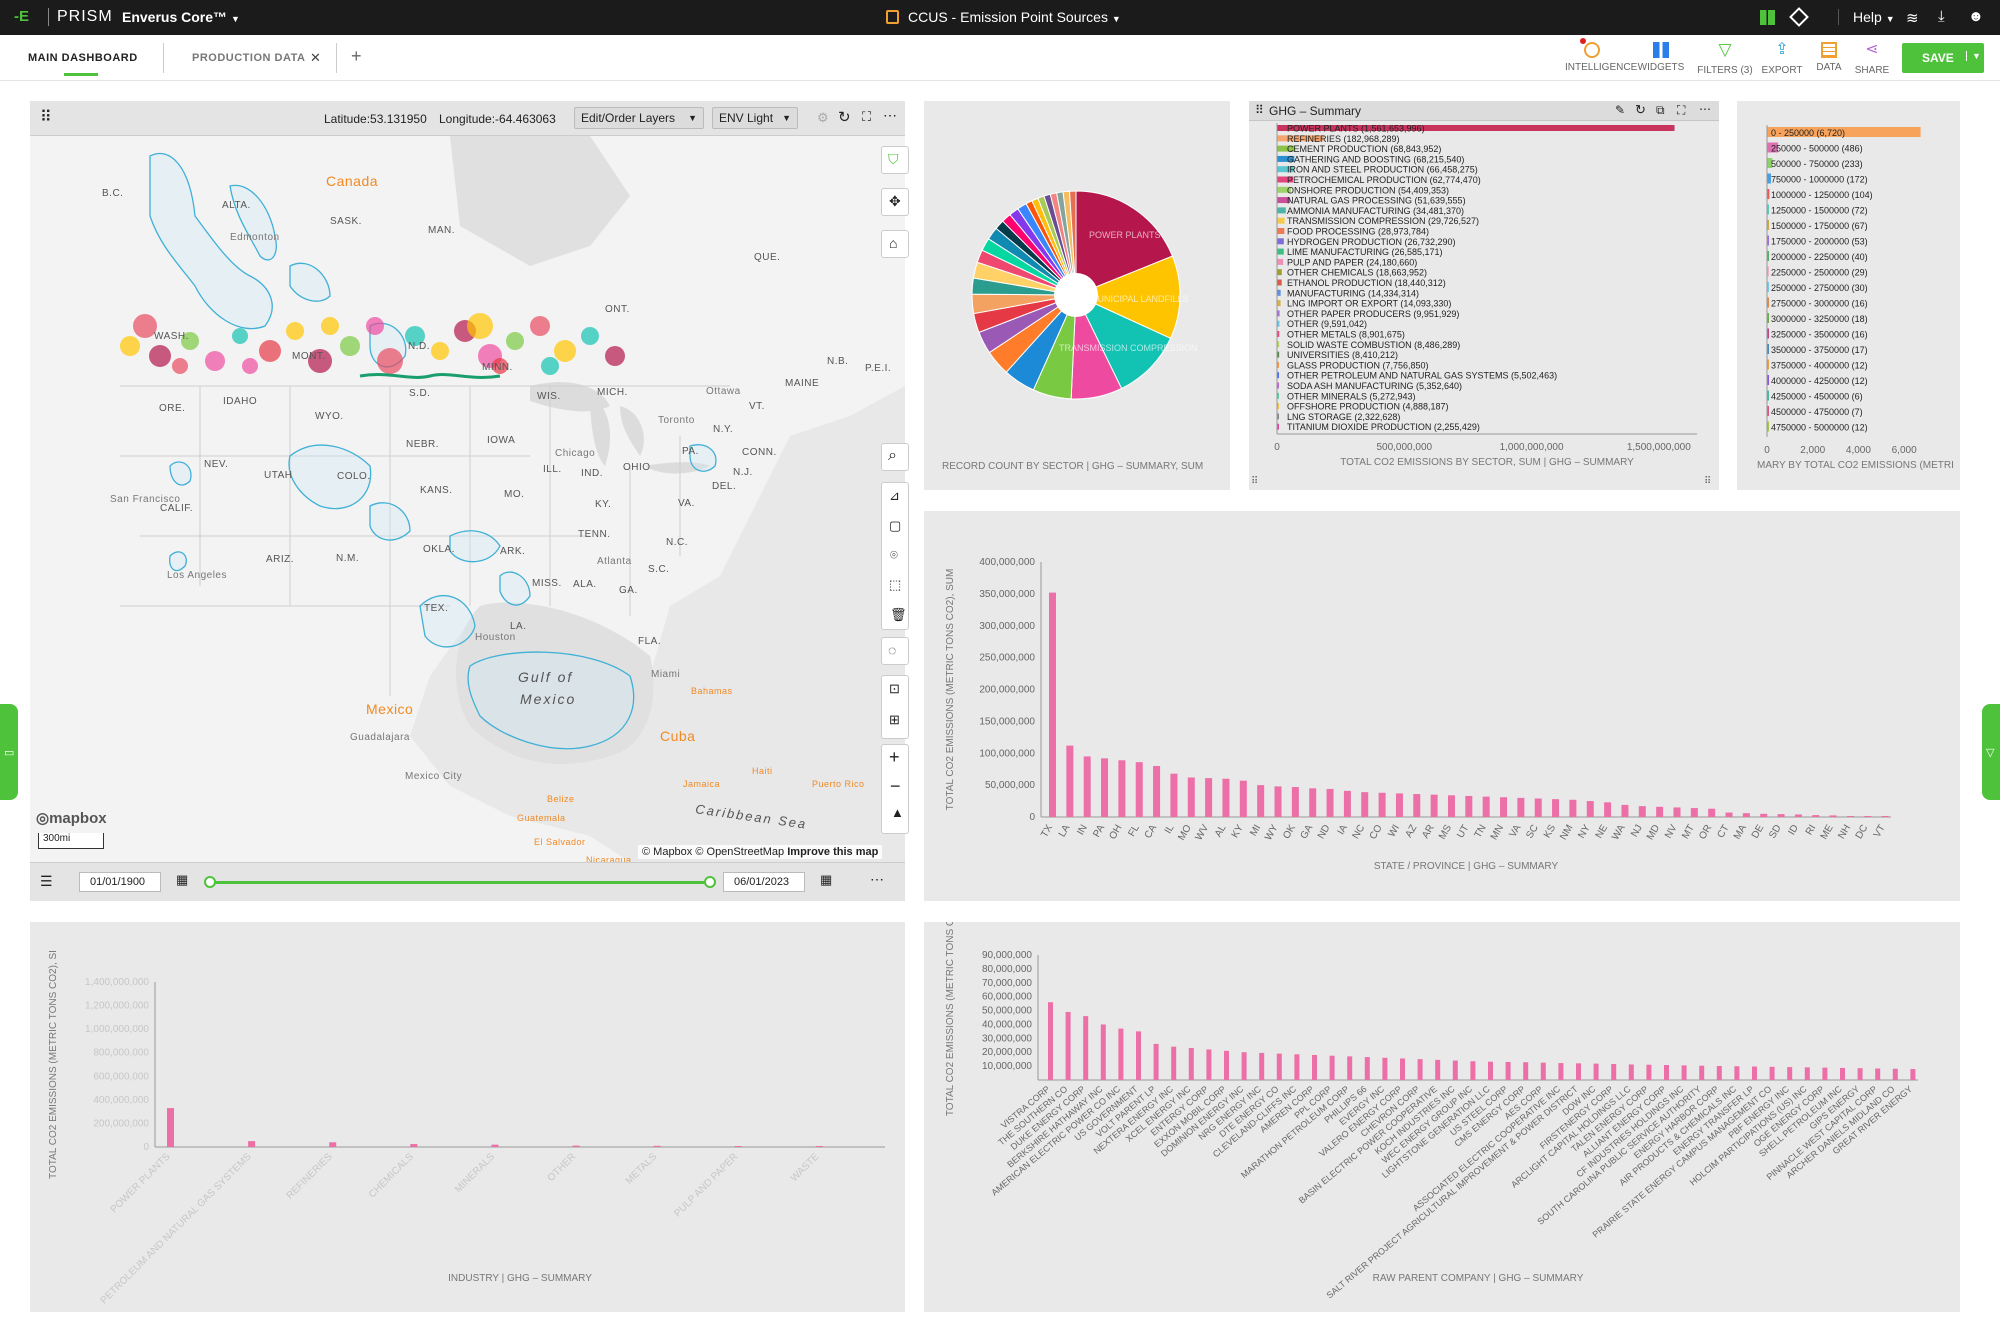 The image size is (2000, 1338). What do you see at coordinates (71, 818) in the screenshot?
I see `mapbox-logo: ◎mapbox` at bounding box center [71, 818].